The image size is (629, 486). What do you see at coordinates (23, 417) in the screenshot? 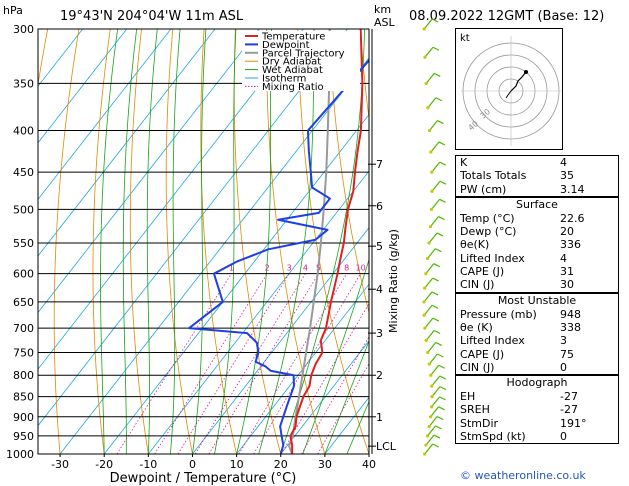
I see `pressure-tick-label: 900` at bounding box center [23, 417].